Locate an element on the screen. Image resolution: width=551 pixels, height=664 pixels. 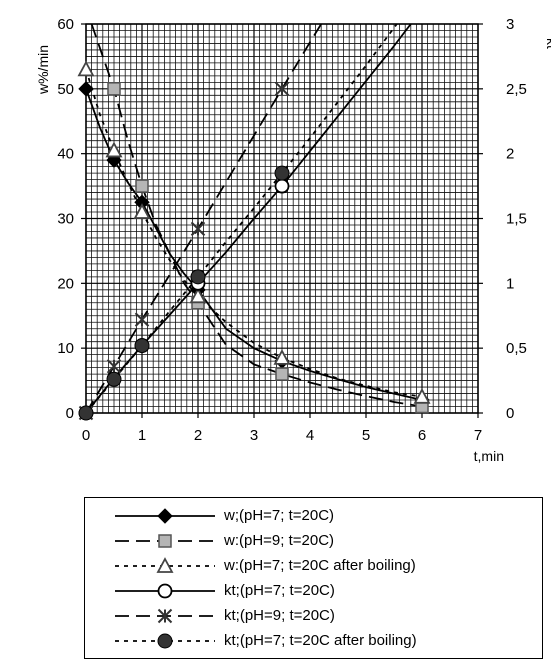
legend-label-kt-ph7: kt;(pH=7; t=20C) is located at coordinates (279, 590).